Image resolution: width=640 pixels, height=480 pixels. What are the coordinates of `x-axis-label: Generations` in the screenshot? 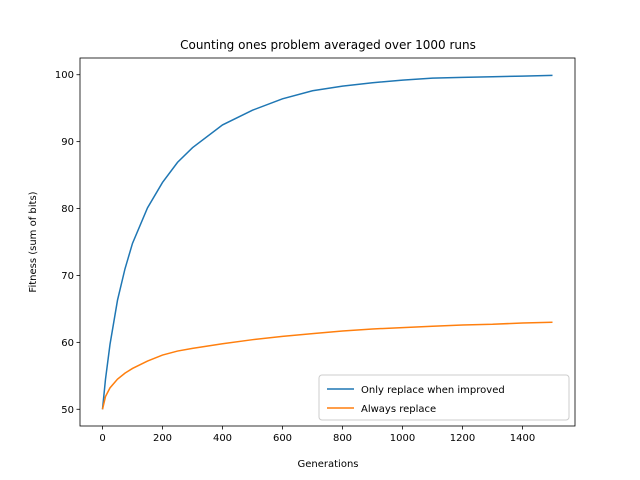 It's located at (328, 464).